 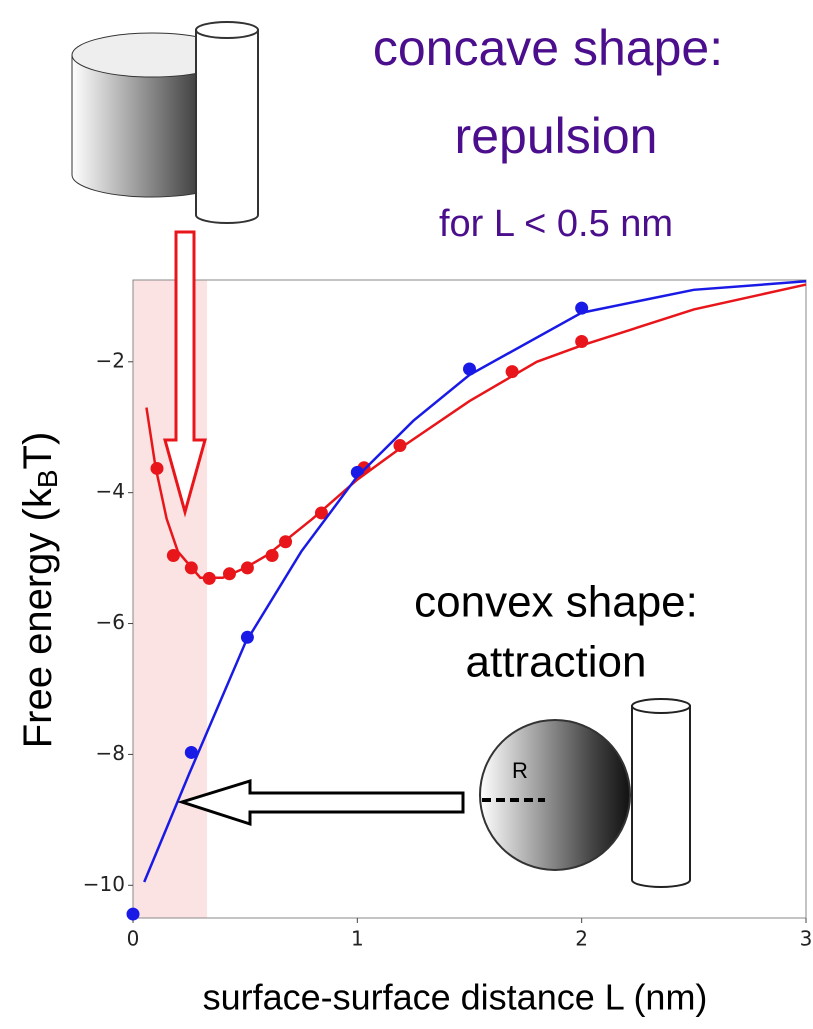 What do you see at coordinates (806, 939) in the screenshot?
I see `x-tick-label: 3` at bounding box center [806, 939].